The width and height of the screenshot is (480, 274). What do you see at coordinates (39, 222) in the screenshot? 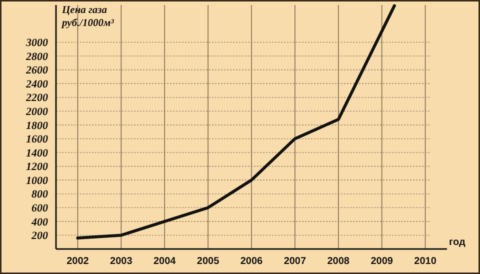
I see `y-tick-label: 400` at bounding box center [39, 222].